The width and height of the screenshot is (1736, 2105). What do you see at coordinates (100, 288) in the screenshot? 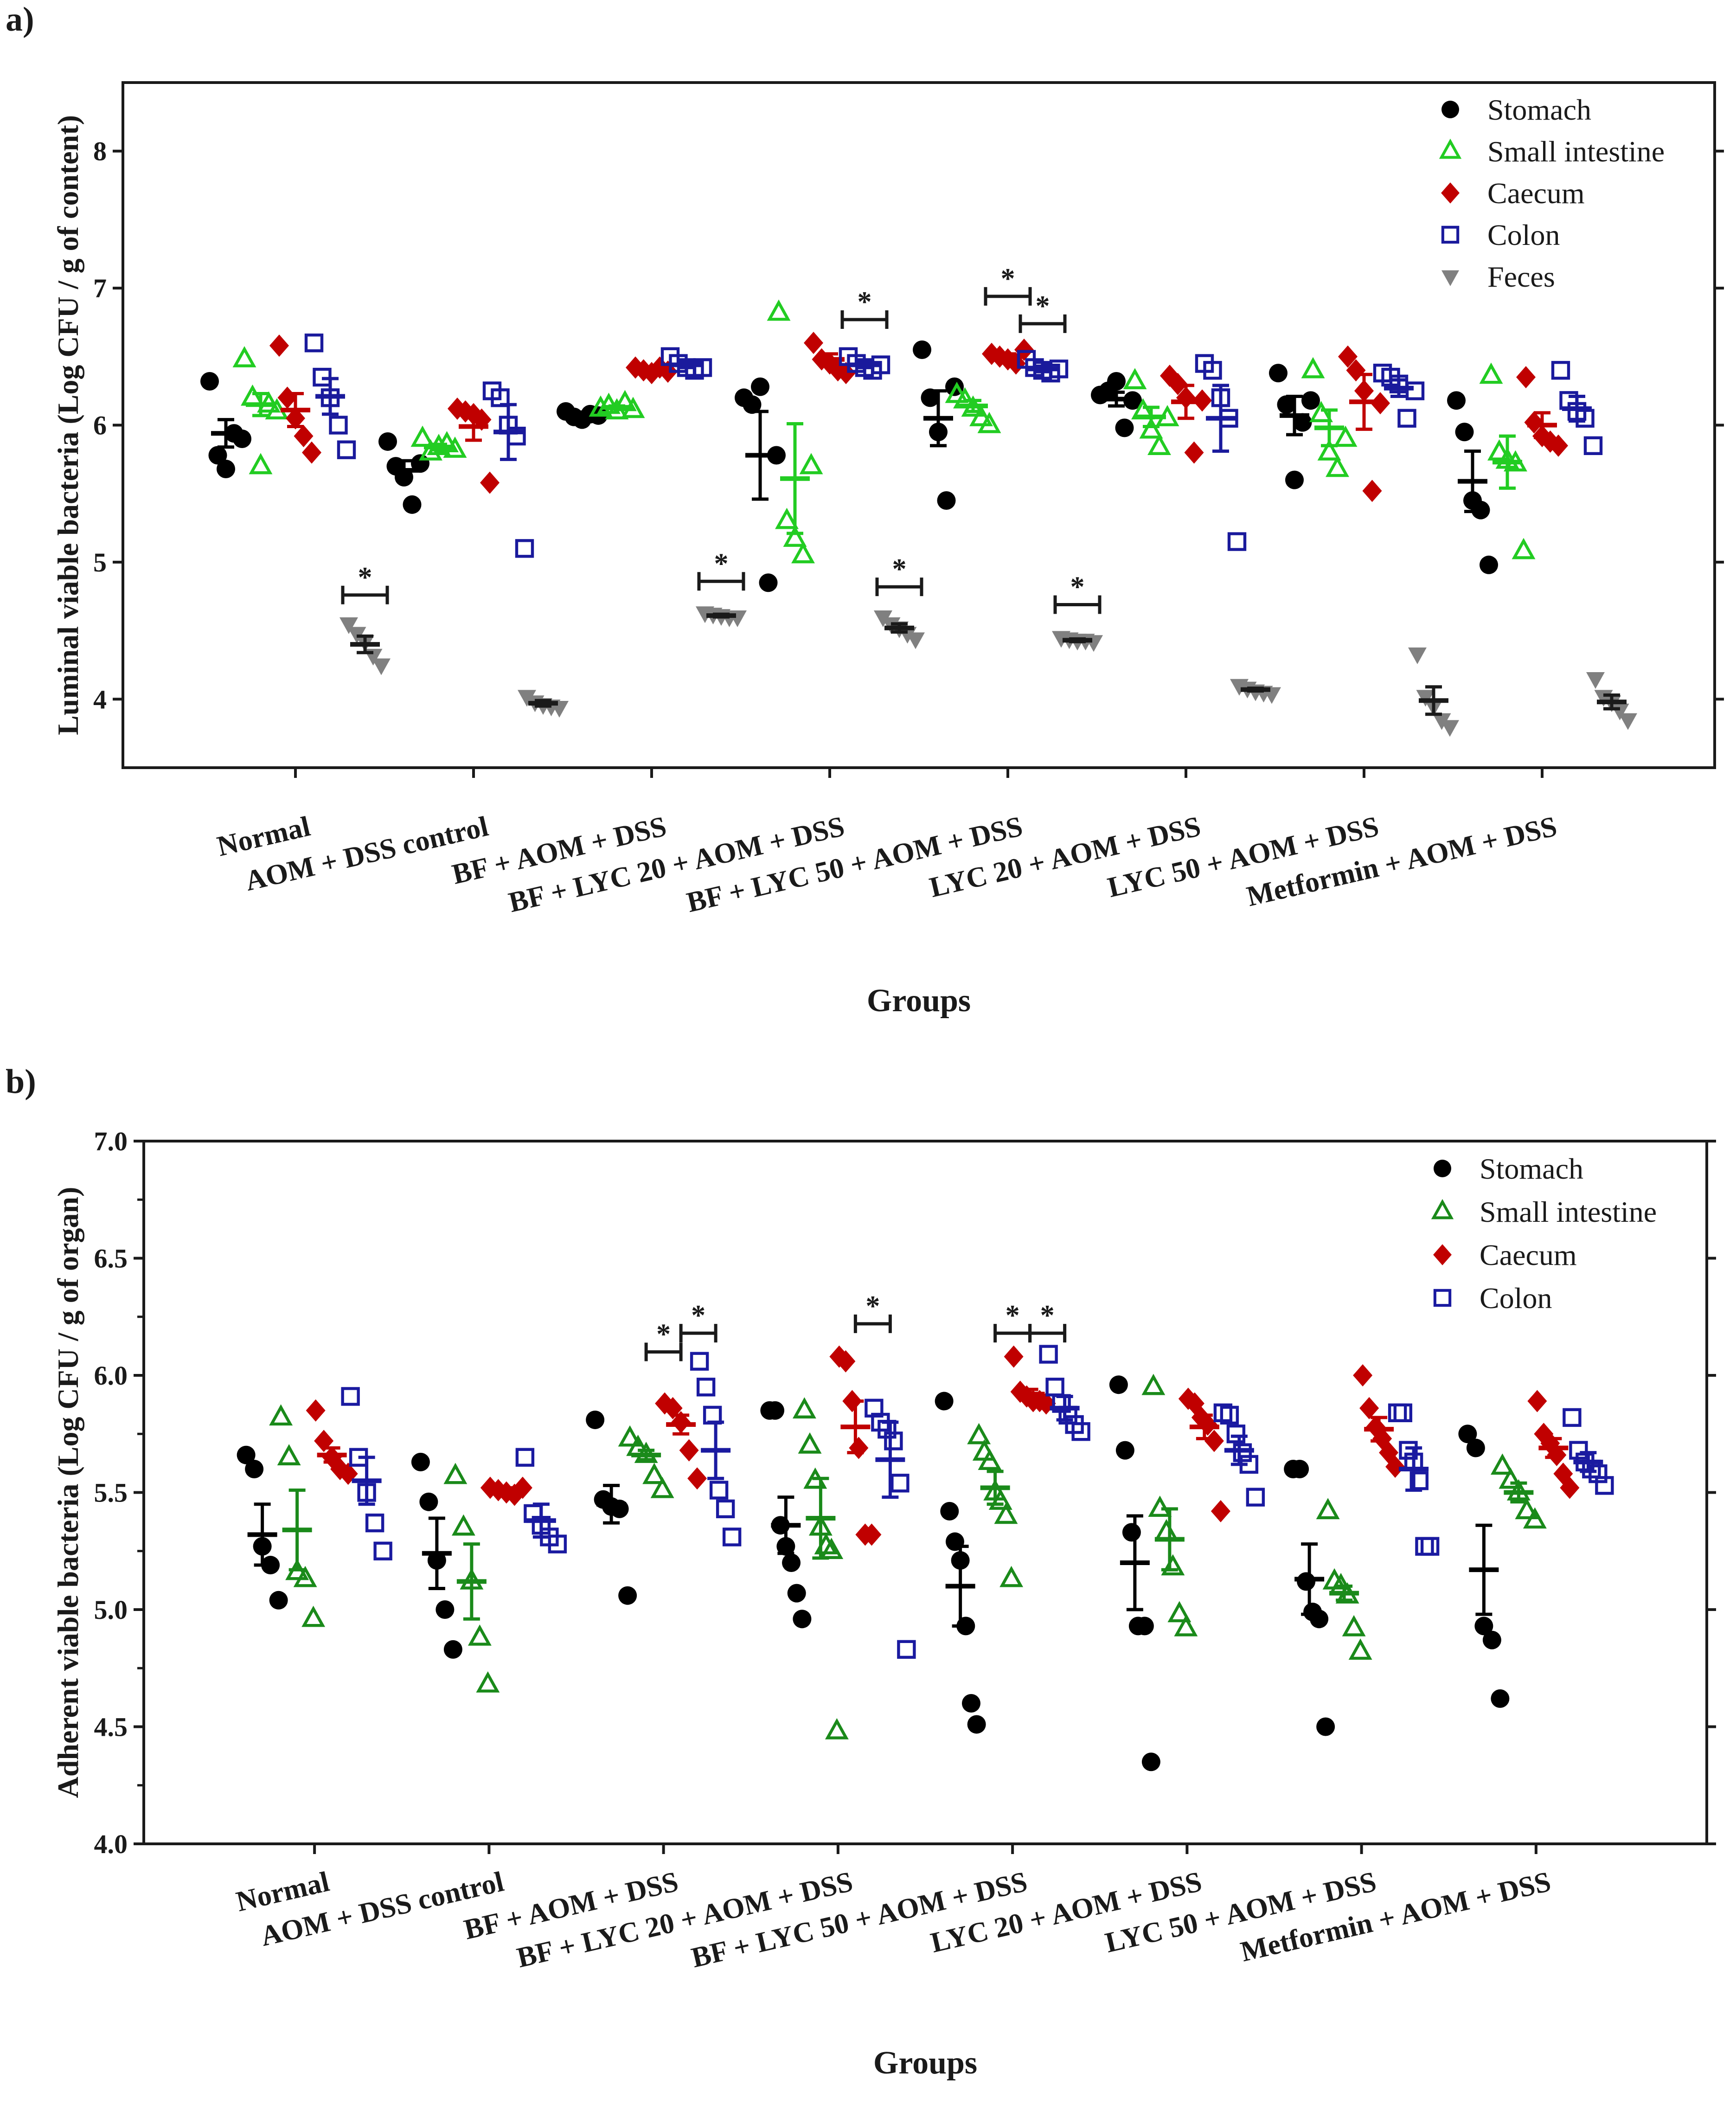
I see `y-tick-label: 7` at bounding box center [100, 288].